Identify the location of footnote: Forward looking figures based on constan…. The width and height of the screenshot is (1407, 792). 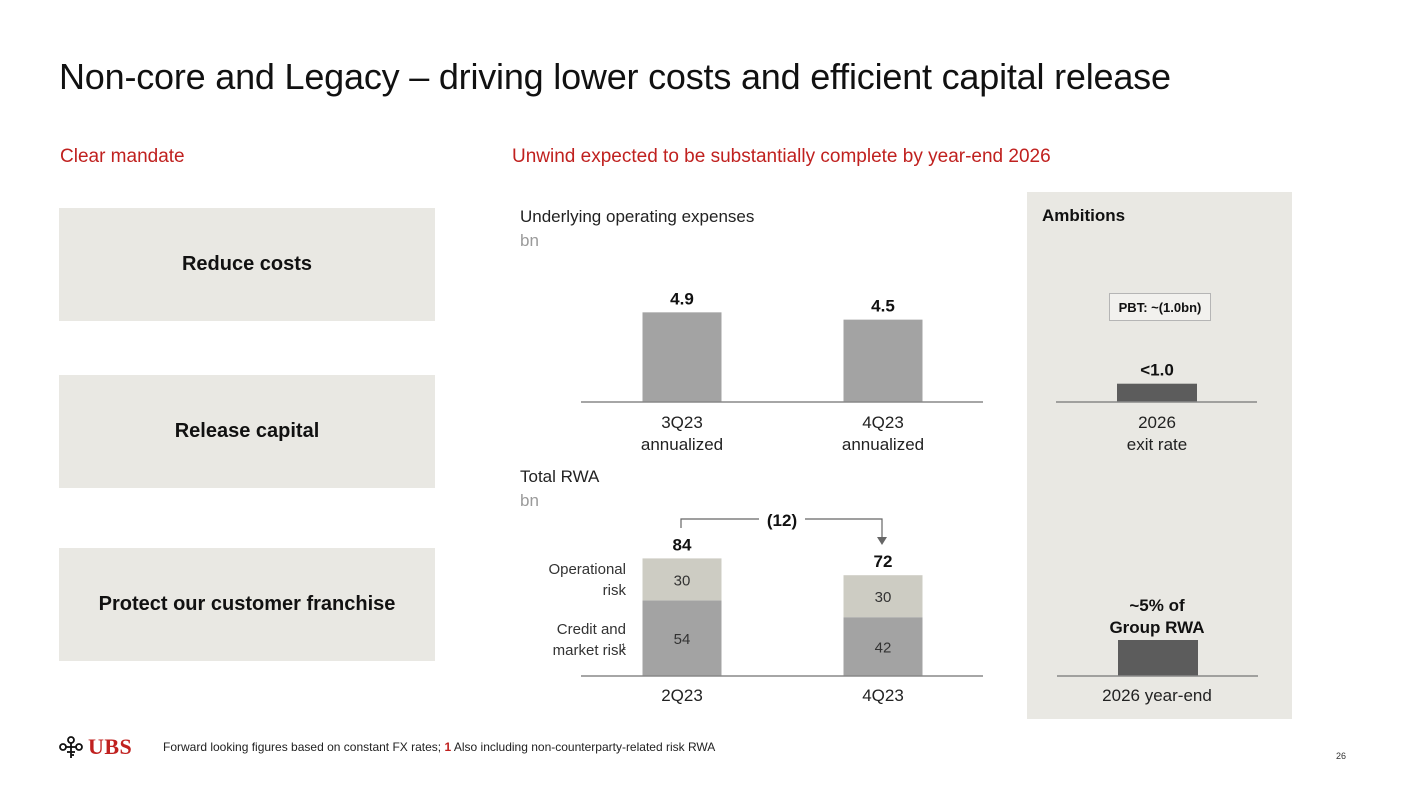
(439, 747).